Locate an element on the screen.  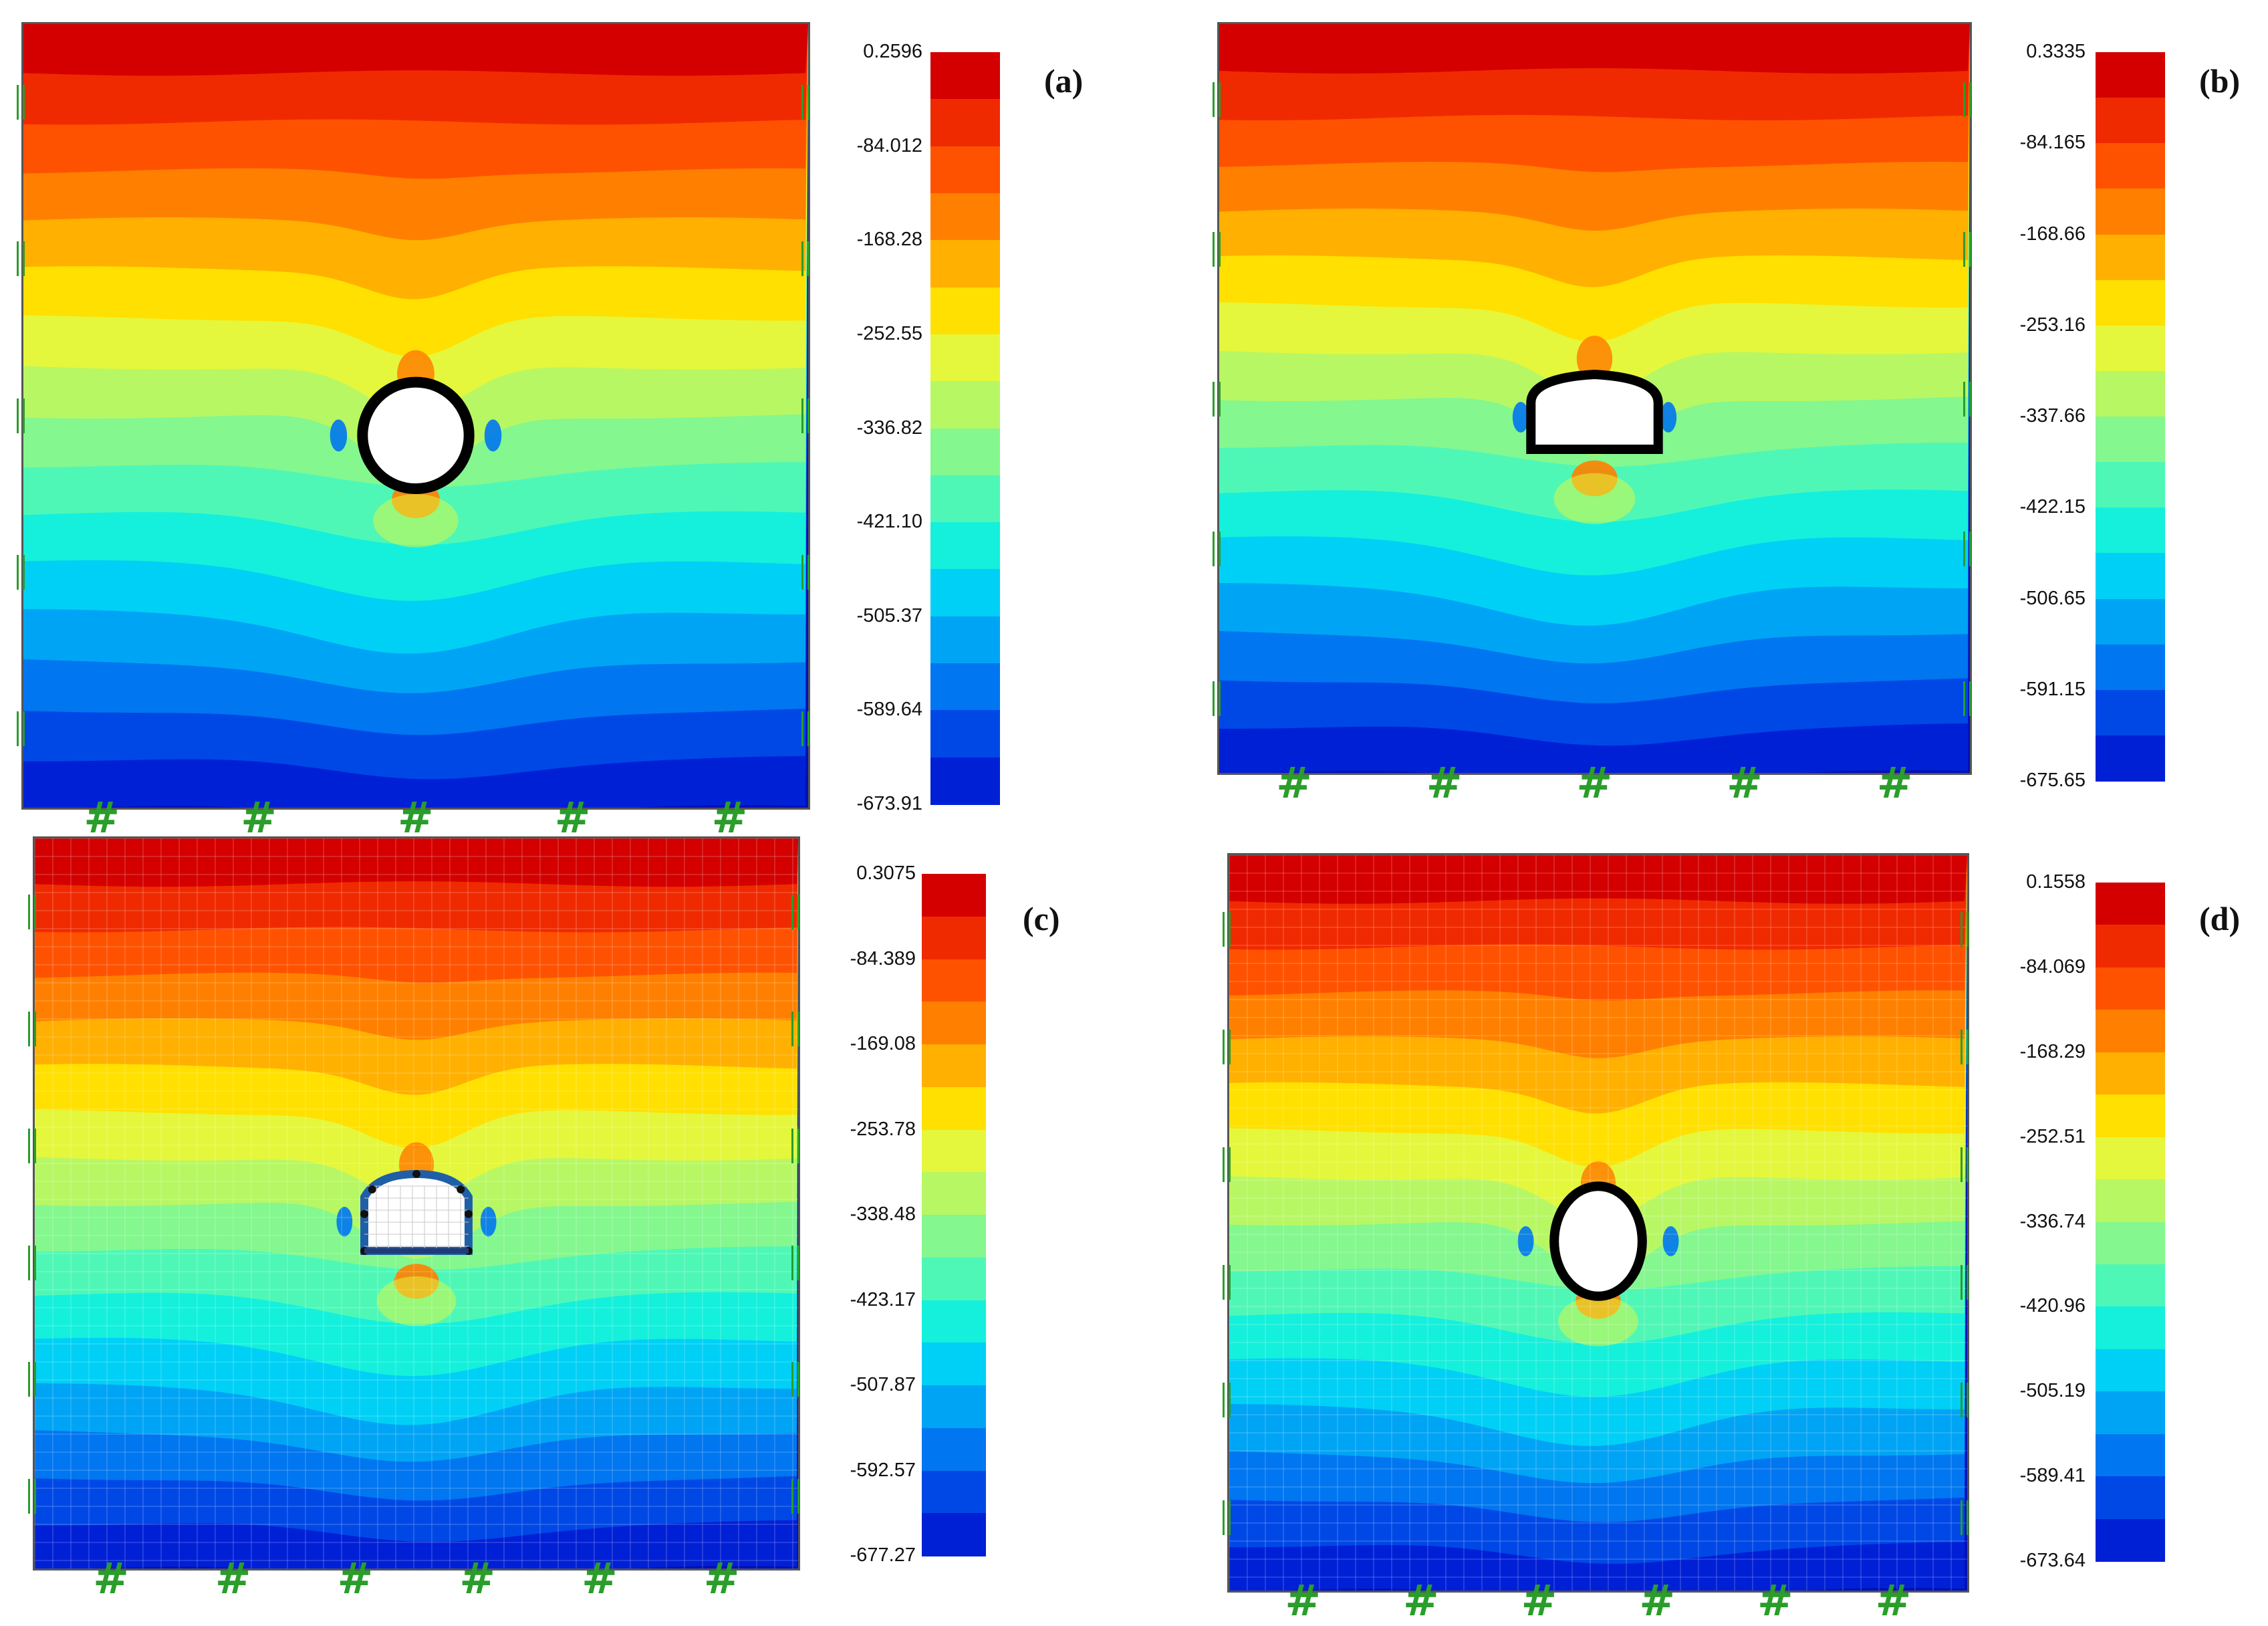
sidewall-concentration-left is located at coordinates (344, 1222).